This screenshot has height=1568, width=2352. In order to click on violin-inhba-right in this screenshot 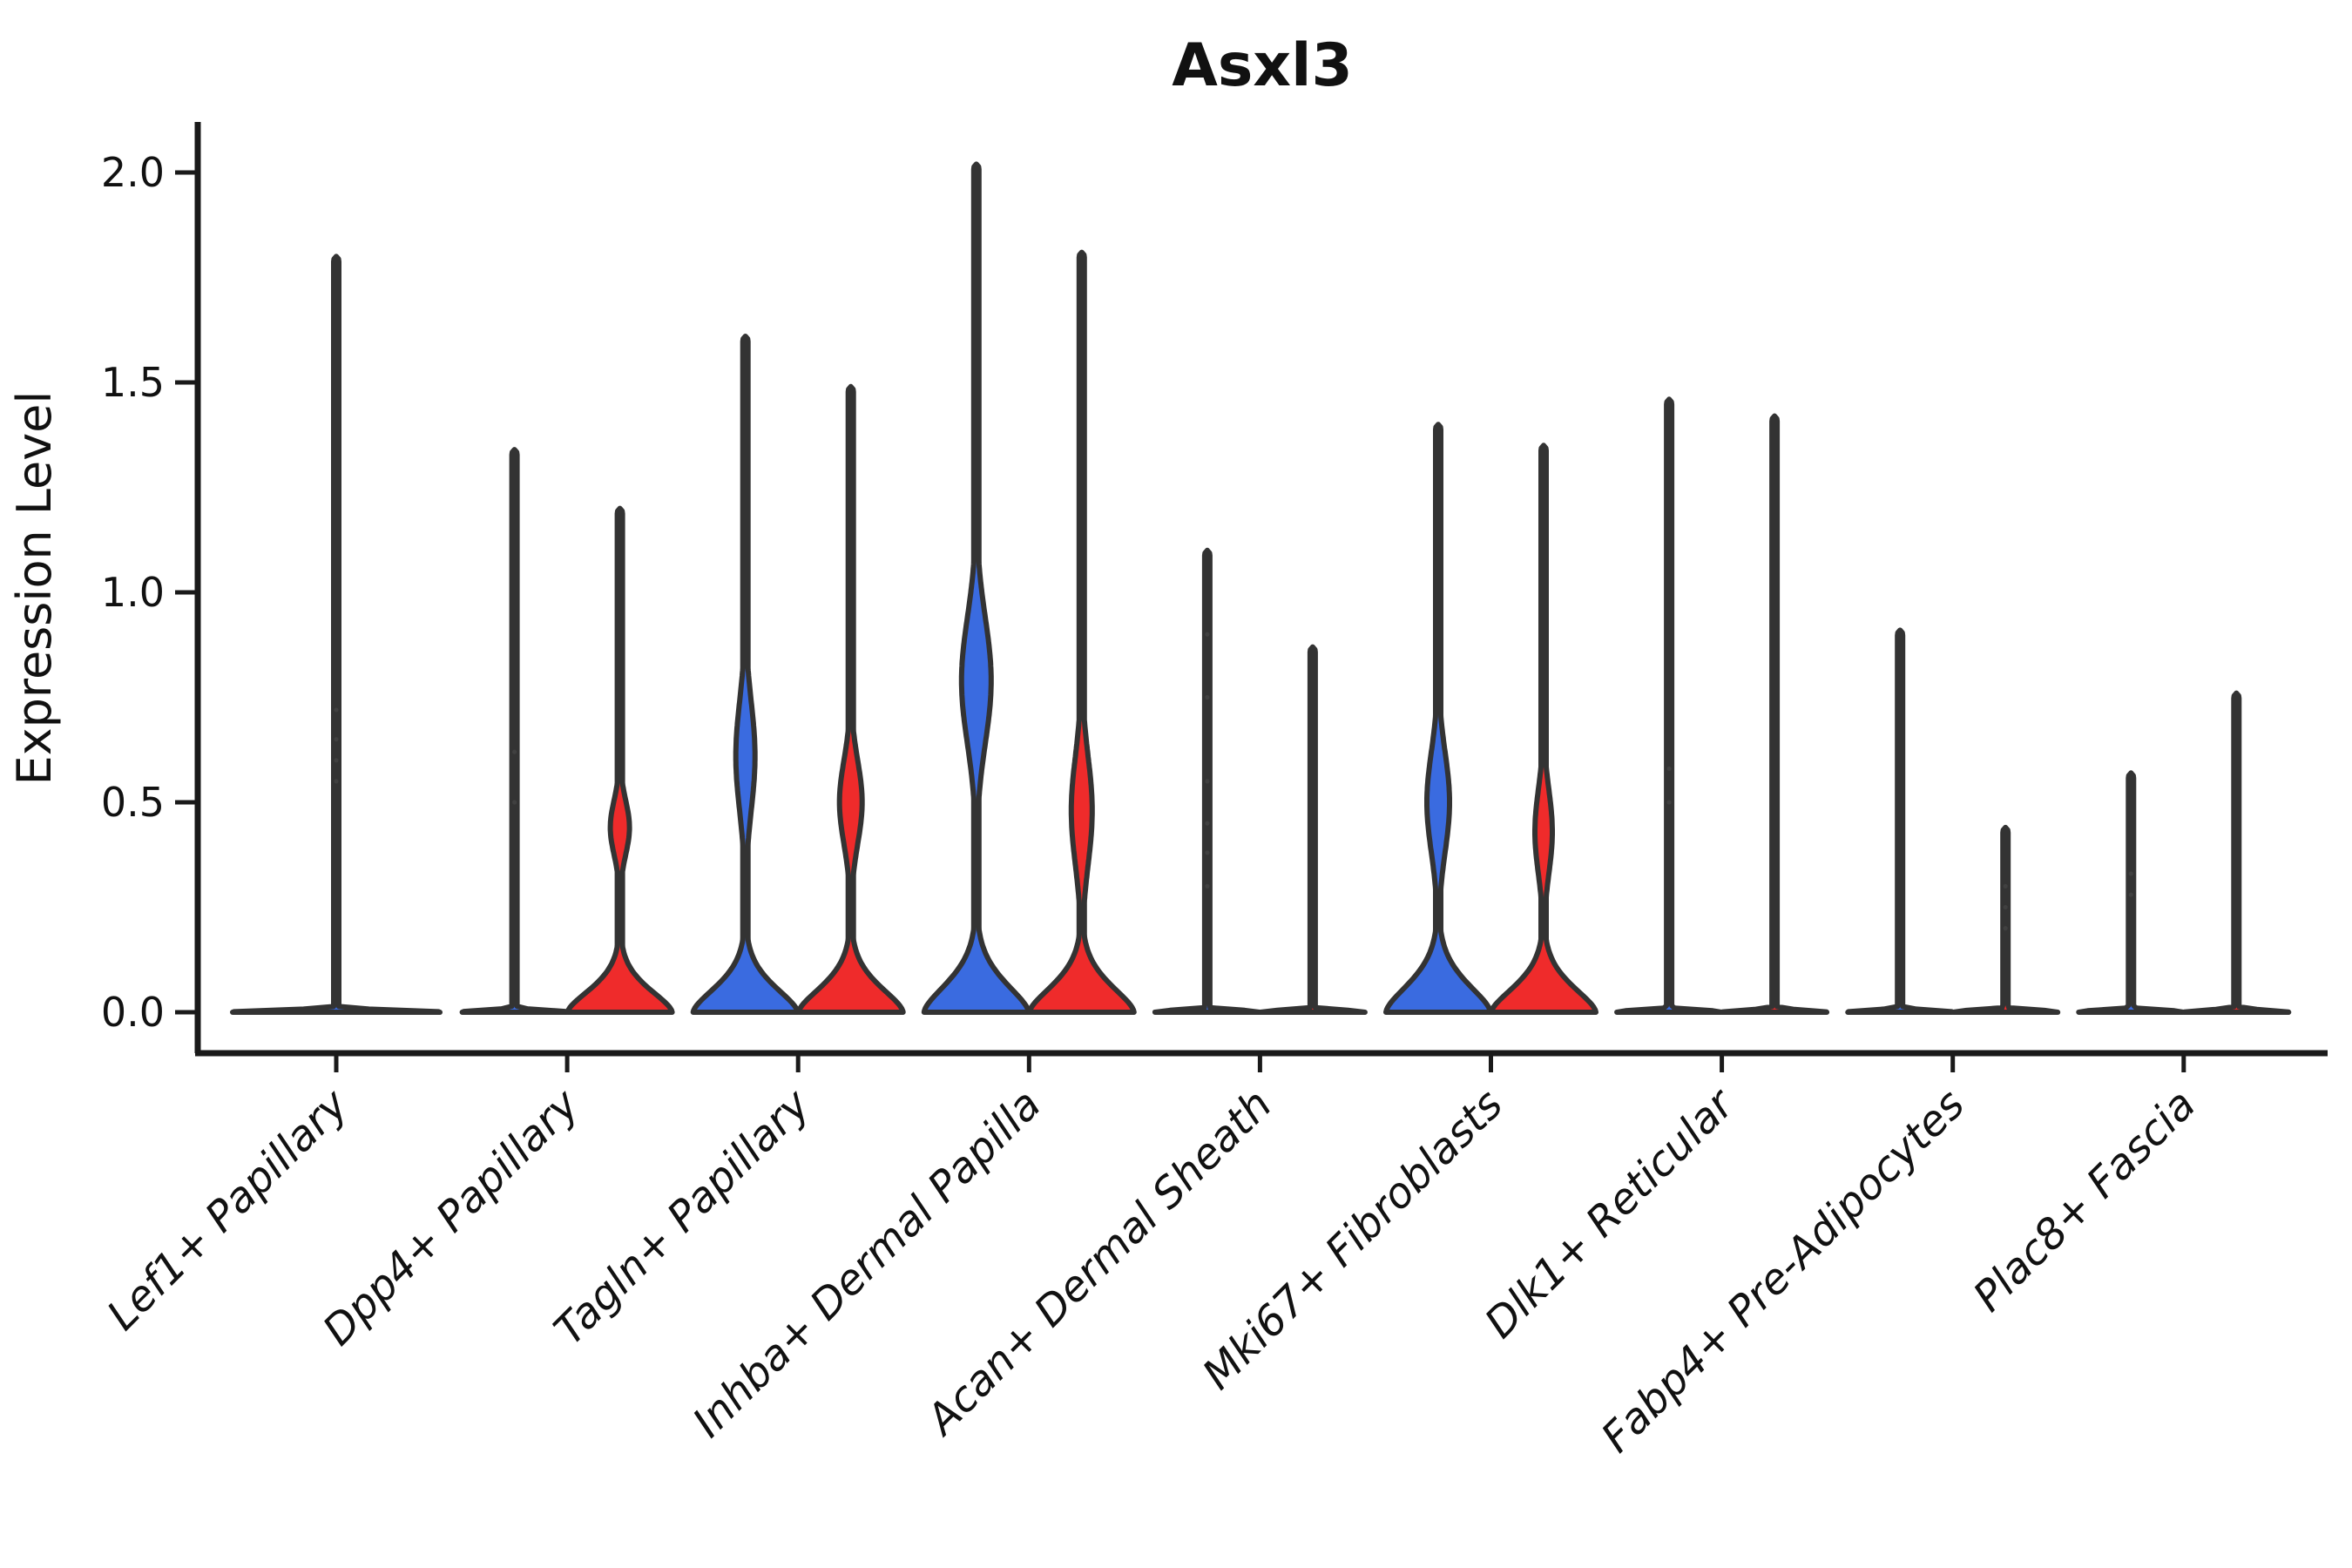, I will do `click(1081, 632)`.